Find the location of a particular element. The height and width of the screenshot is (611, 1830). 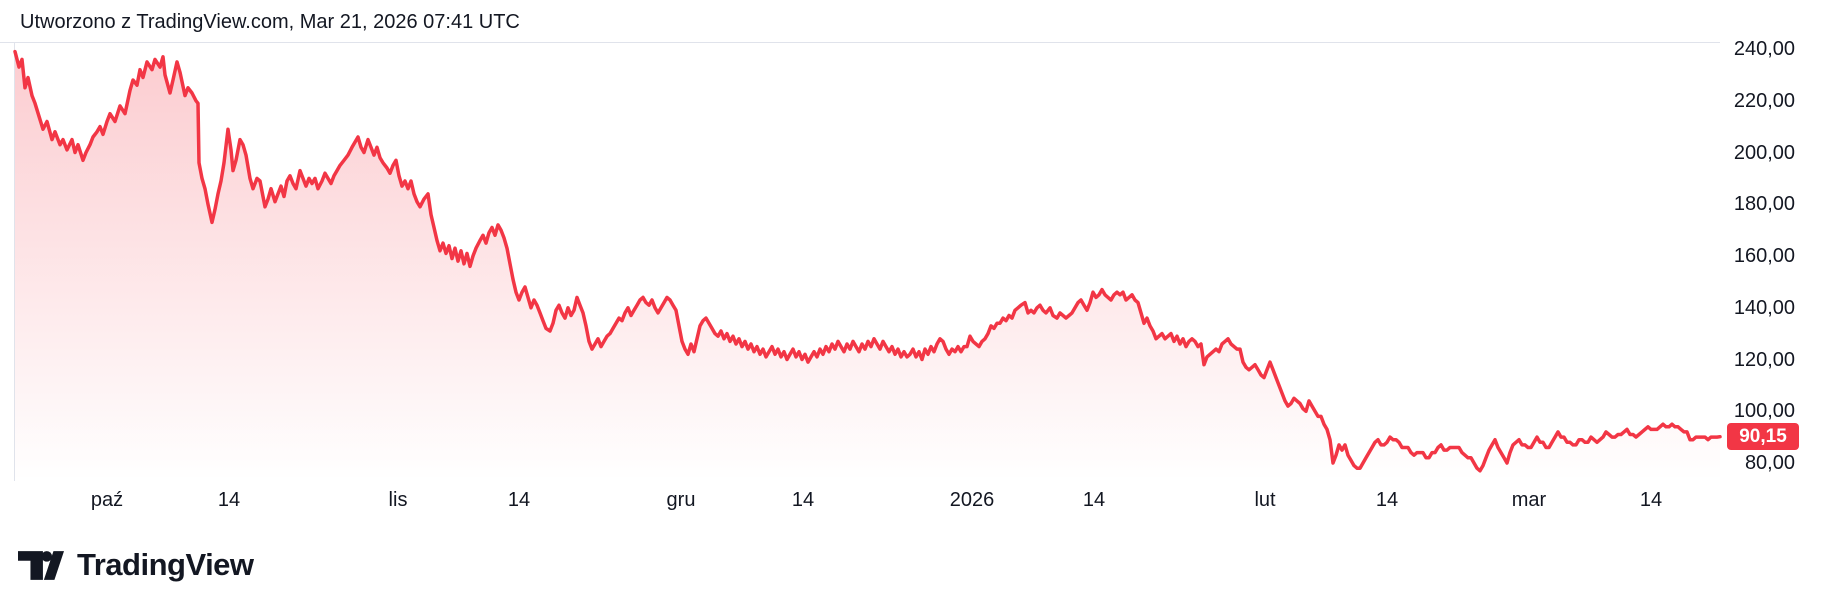

last-price-badge: 90,15 is located at coordinates (1763, 437).